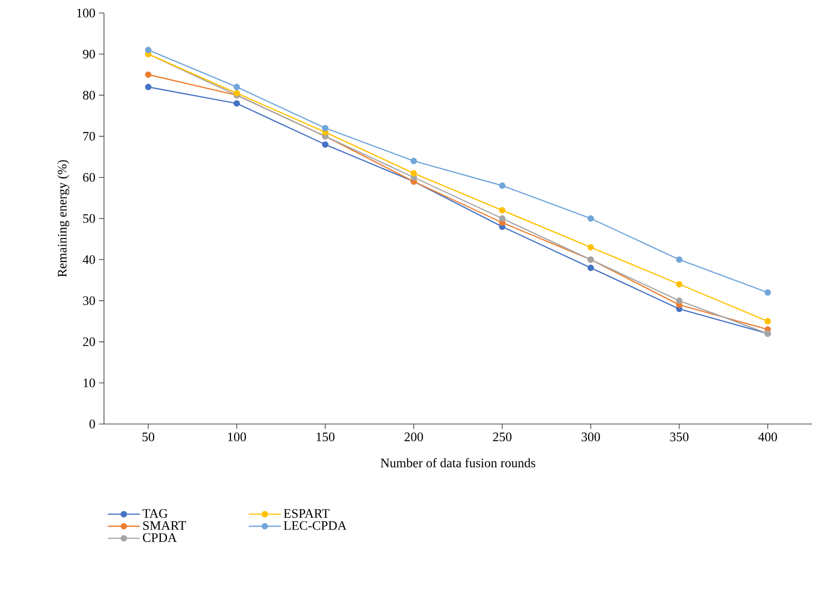  Describe the element at coordinates (159, 537) in the screenshot. I see `legend-label: CPDA` at that location.